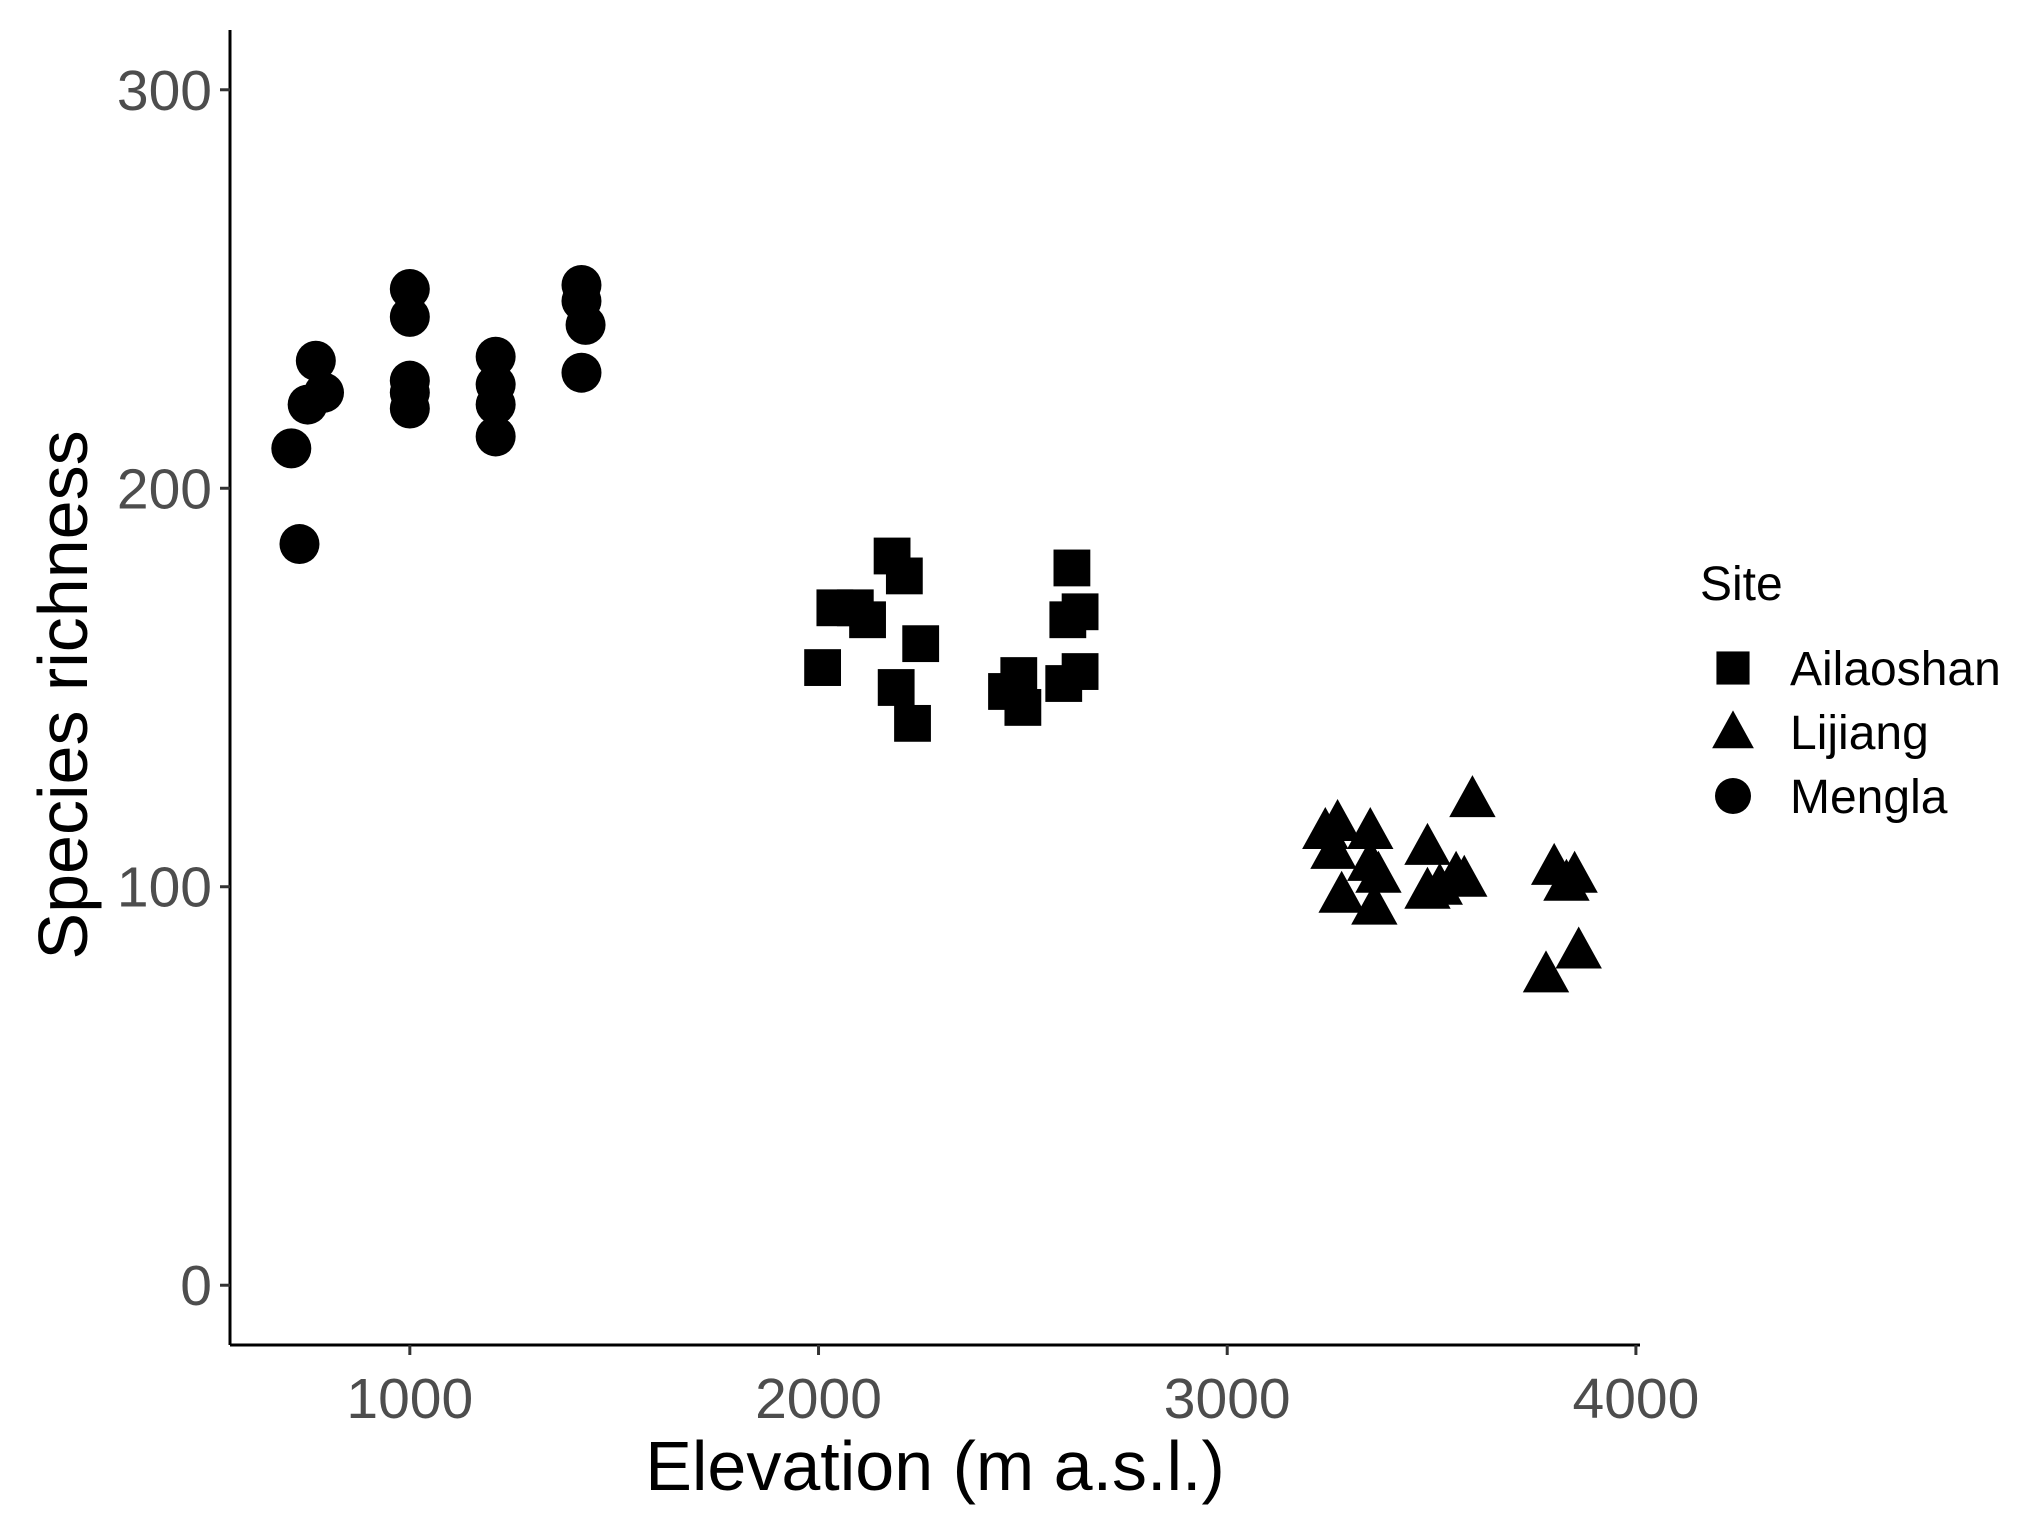 The height and width of the screenshot is (1525, 2040). What do you see at coordinates (196, 1286) in the screenshot?
I see `y-tick-label: 0` at bounding box center [196, 1286].